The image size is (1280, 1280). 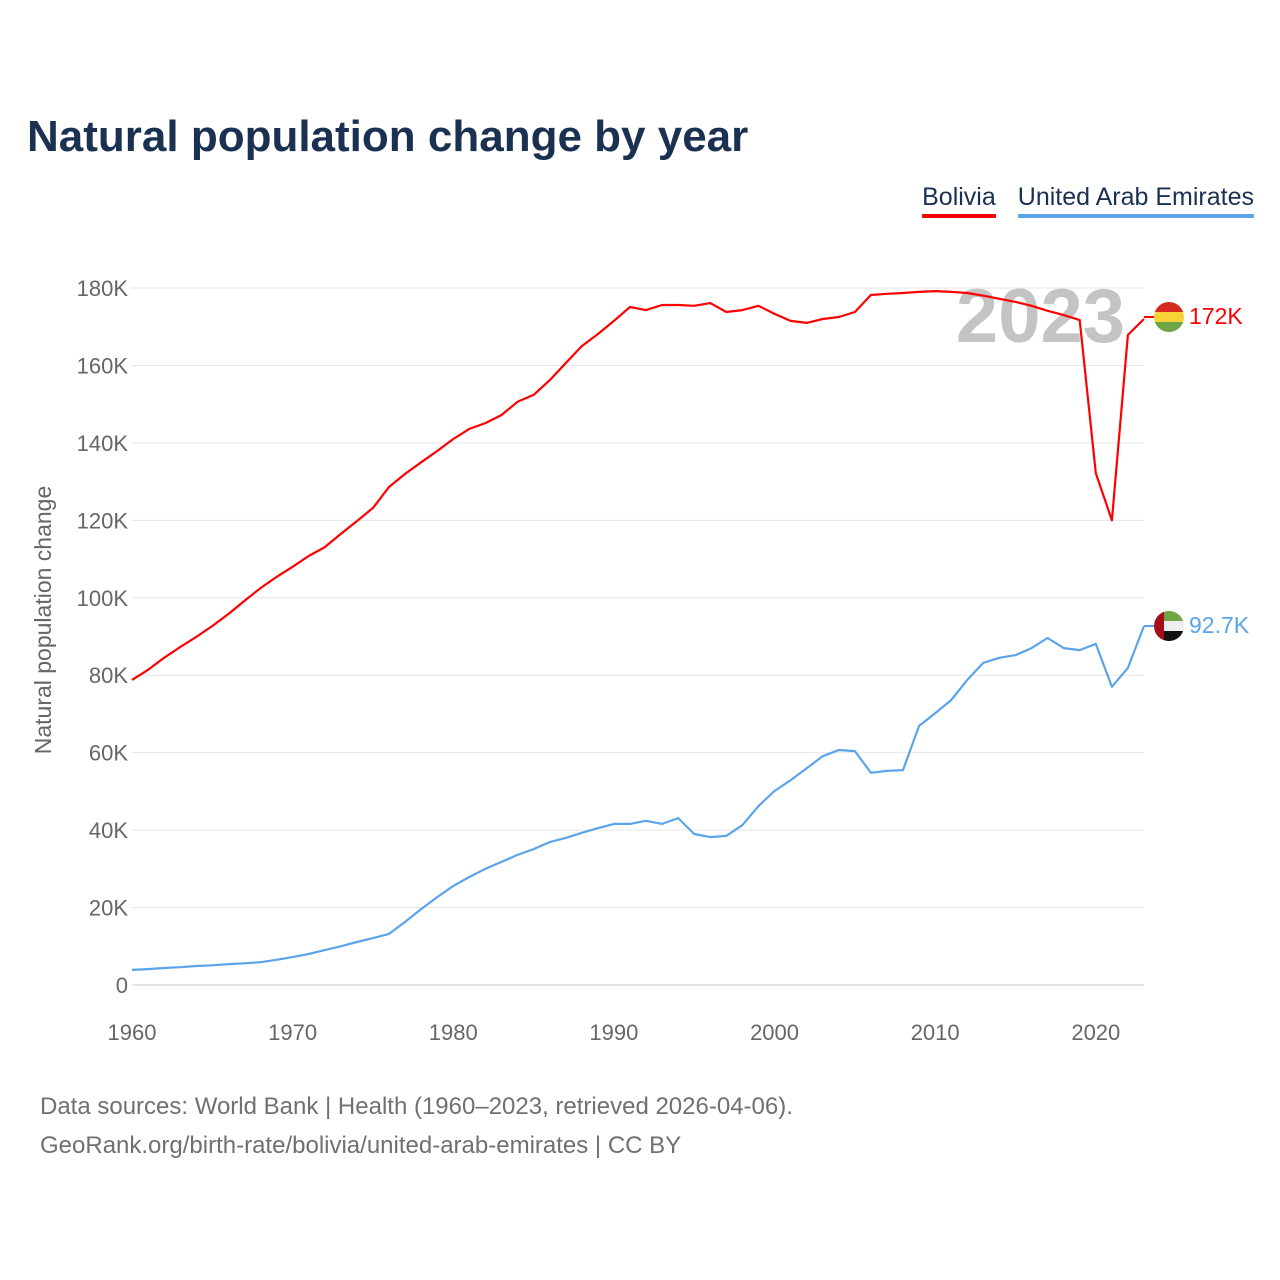 I want to click on year-watermark: 2023, so click(x=1040, y=316).